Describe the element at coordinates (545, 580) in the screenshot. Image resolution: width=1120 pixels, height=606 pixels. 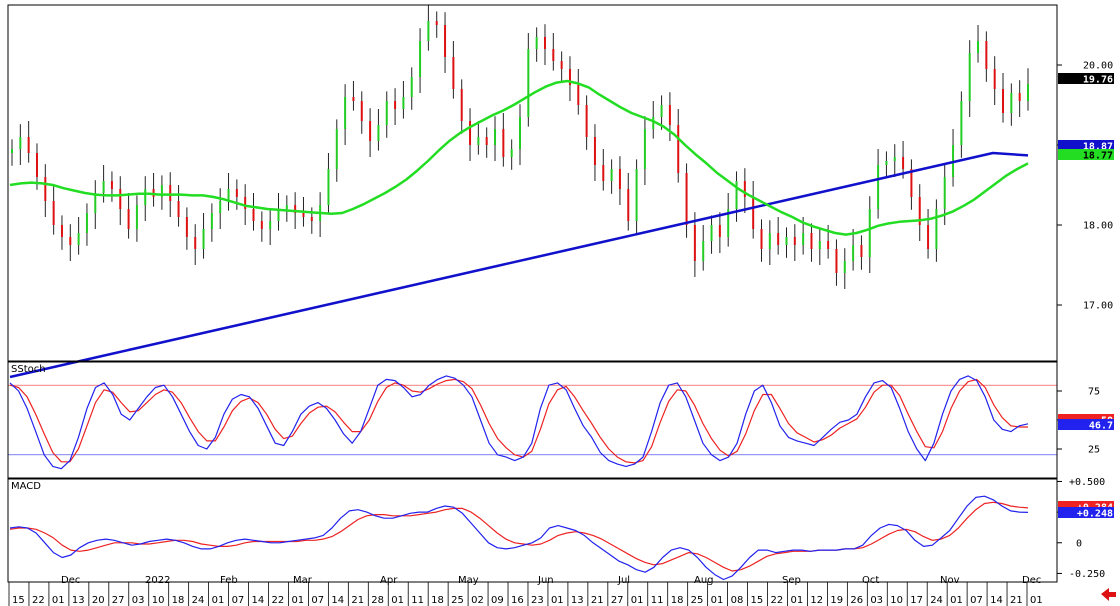
I see `x-axis-month-label: Jun` at that location.